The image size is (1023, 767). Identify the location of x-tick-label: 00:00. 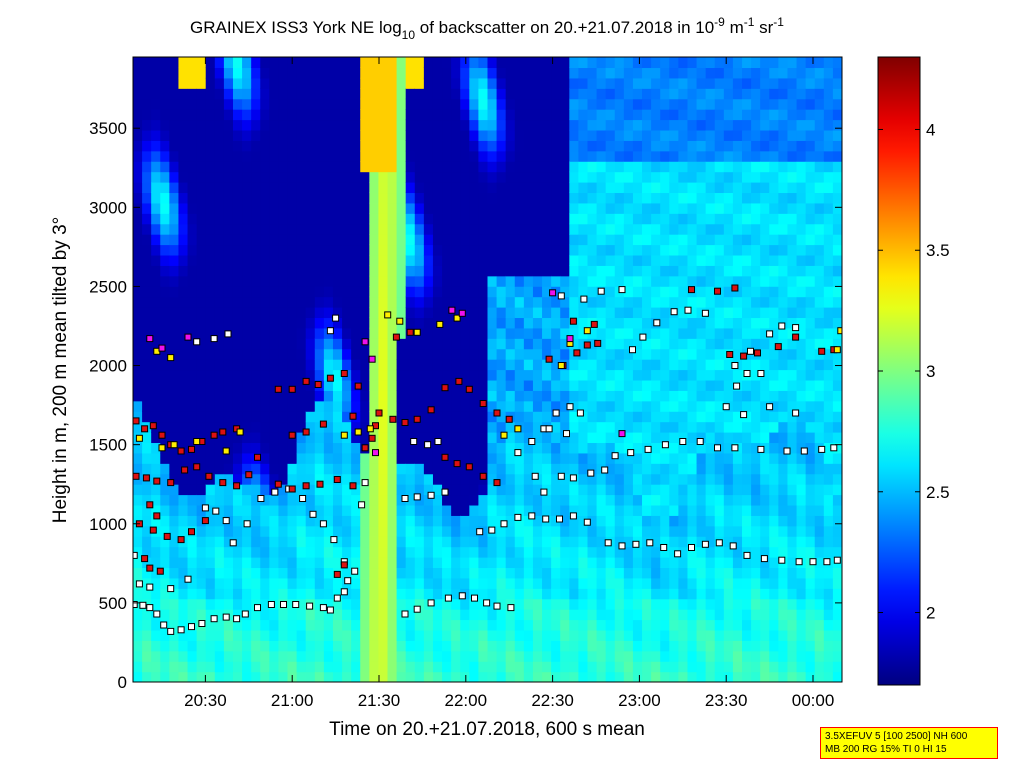
(813, 700).